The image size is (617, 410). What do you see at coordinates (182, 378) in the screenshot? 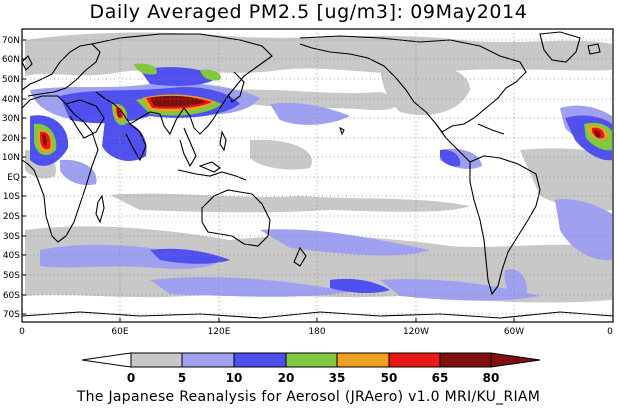
I see `colorbar-label: 5` at bounding box center [182, 378].